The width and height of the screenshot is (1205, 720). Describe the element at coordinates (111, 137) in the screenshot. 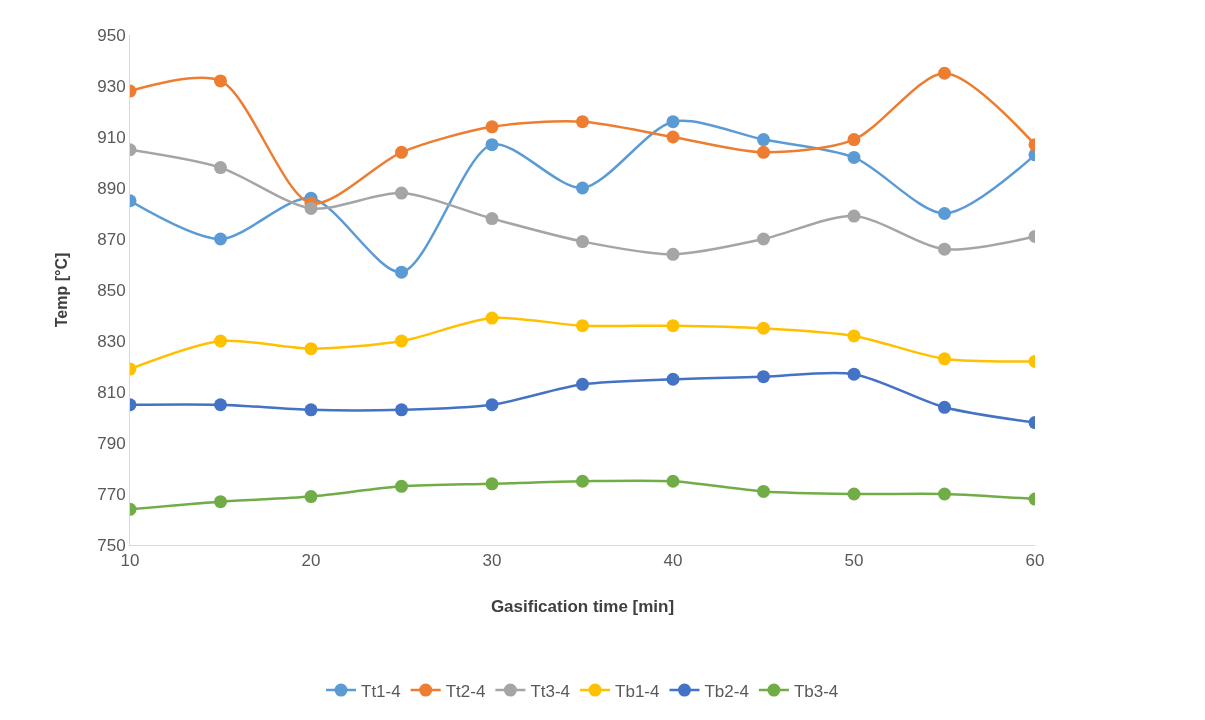

I see `y-tick-label: 910` at that location.